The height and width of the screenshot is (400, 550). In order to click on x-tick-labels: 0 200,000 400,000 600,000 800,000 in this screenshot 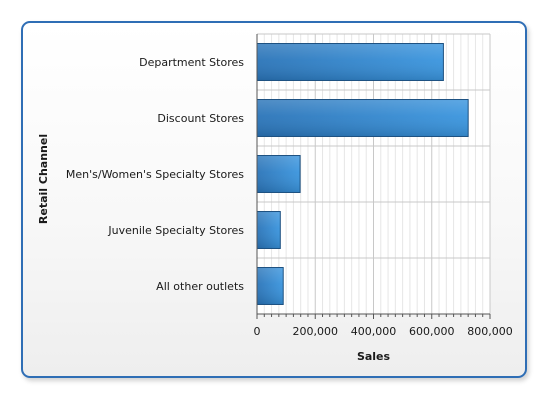, I will do `click(383, 331)`.